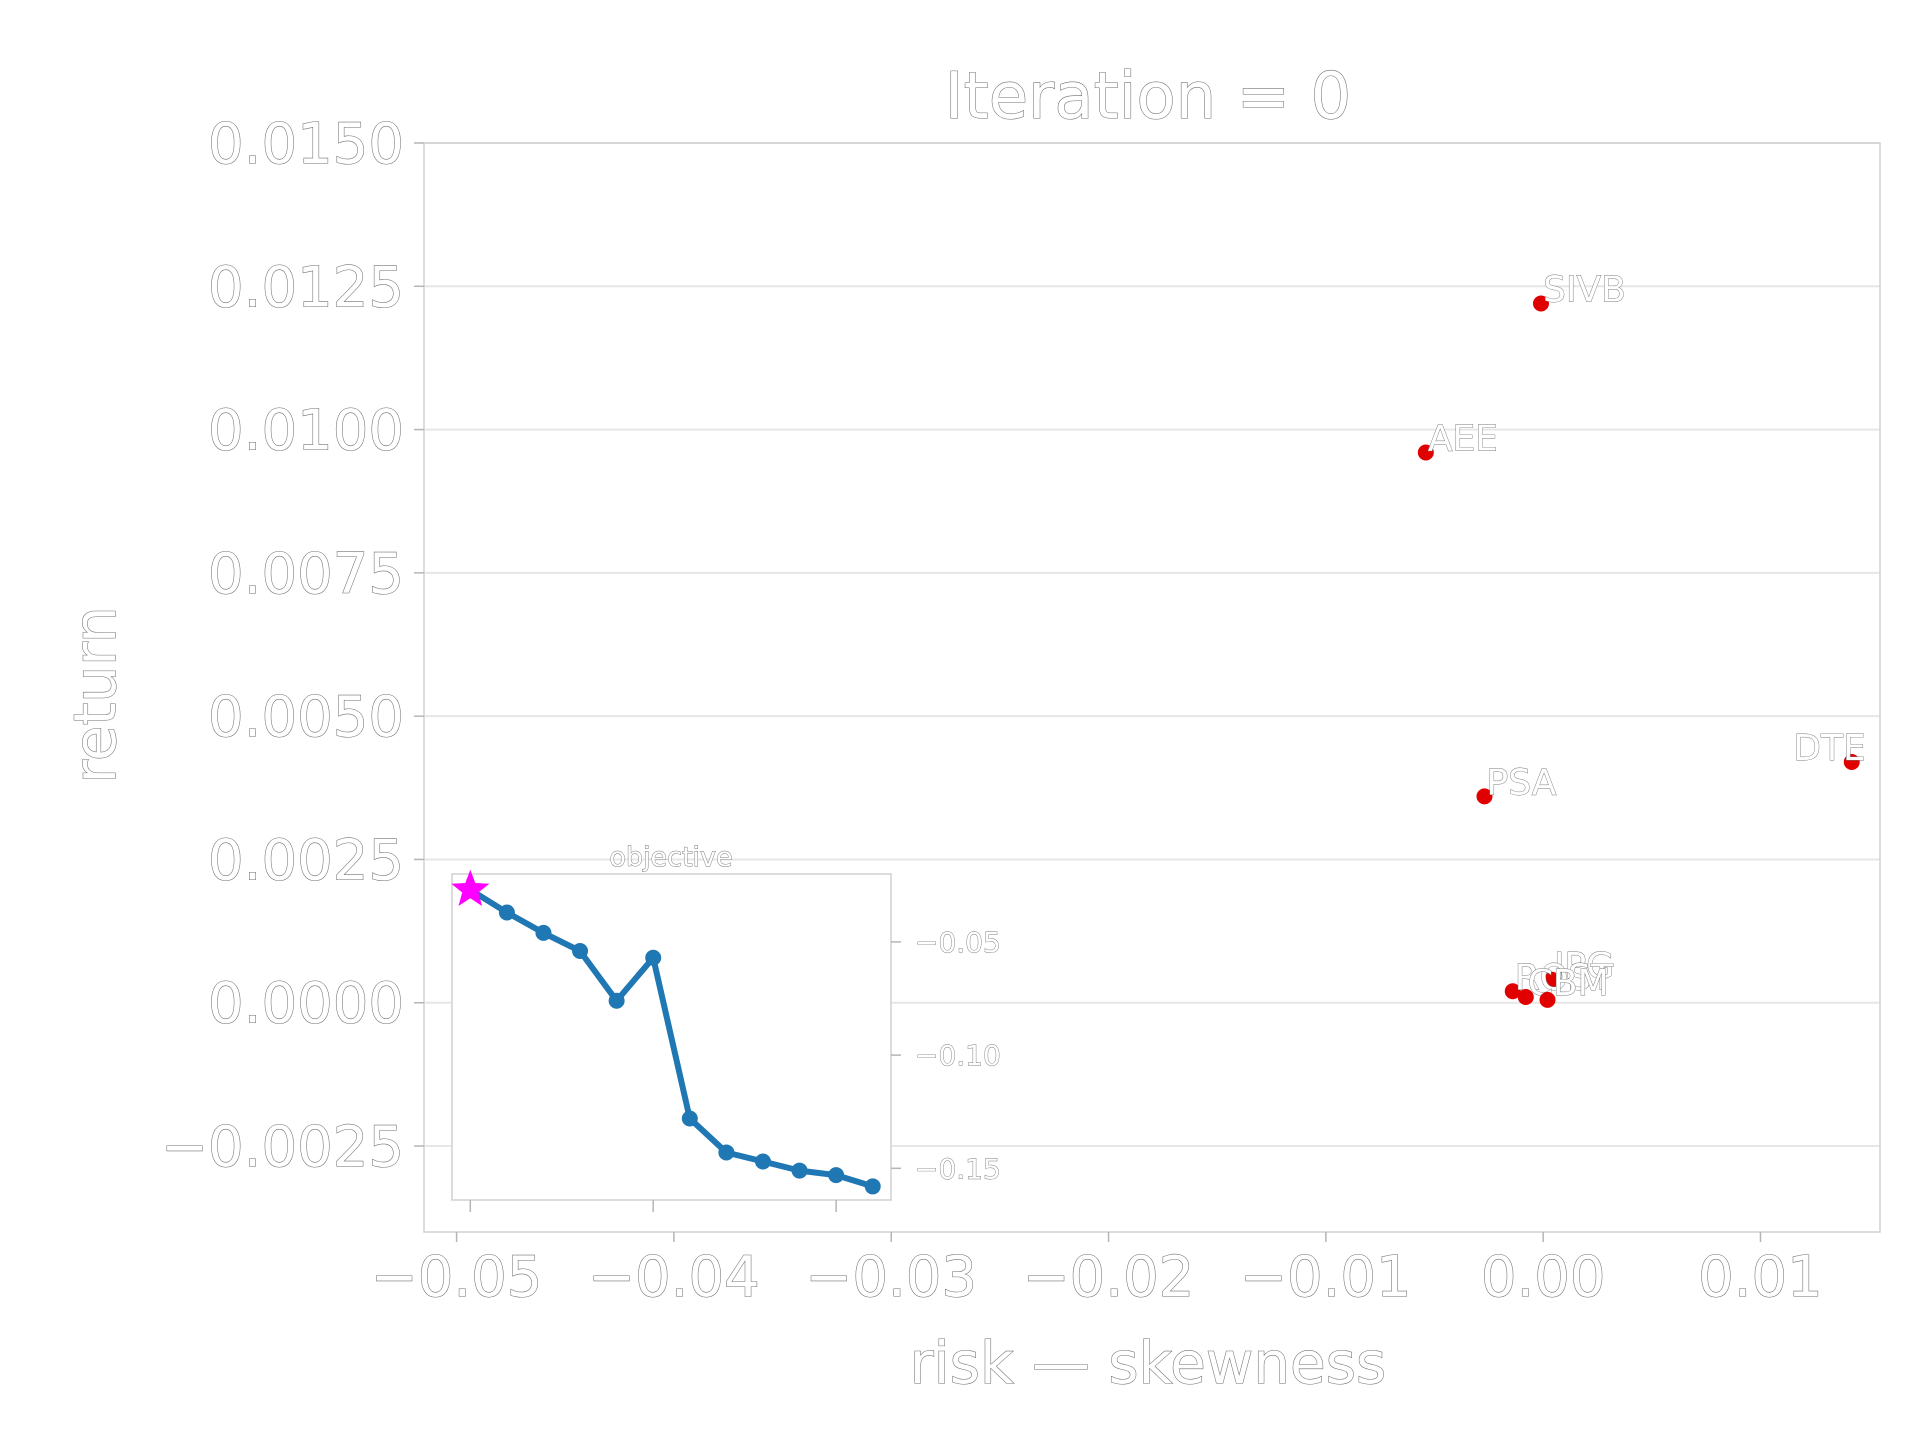  Describe the element at coordinates (95, 694) in the screenshot. I see `y-axis-label: return` at that location.